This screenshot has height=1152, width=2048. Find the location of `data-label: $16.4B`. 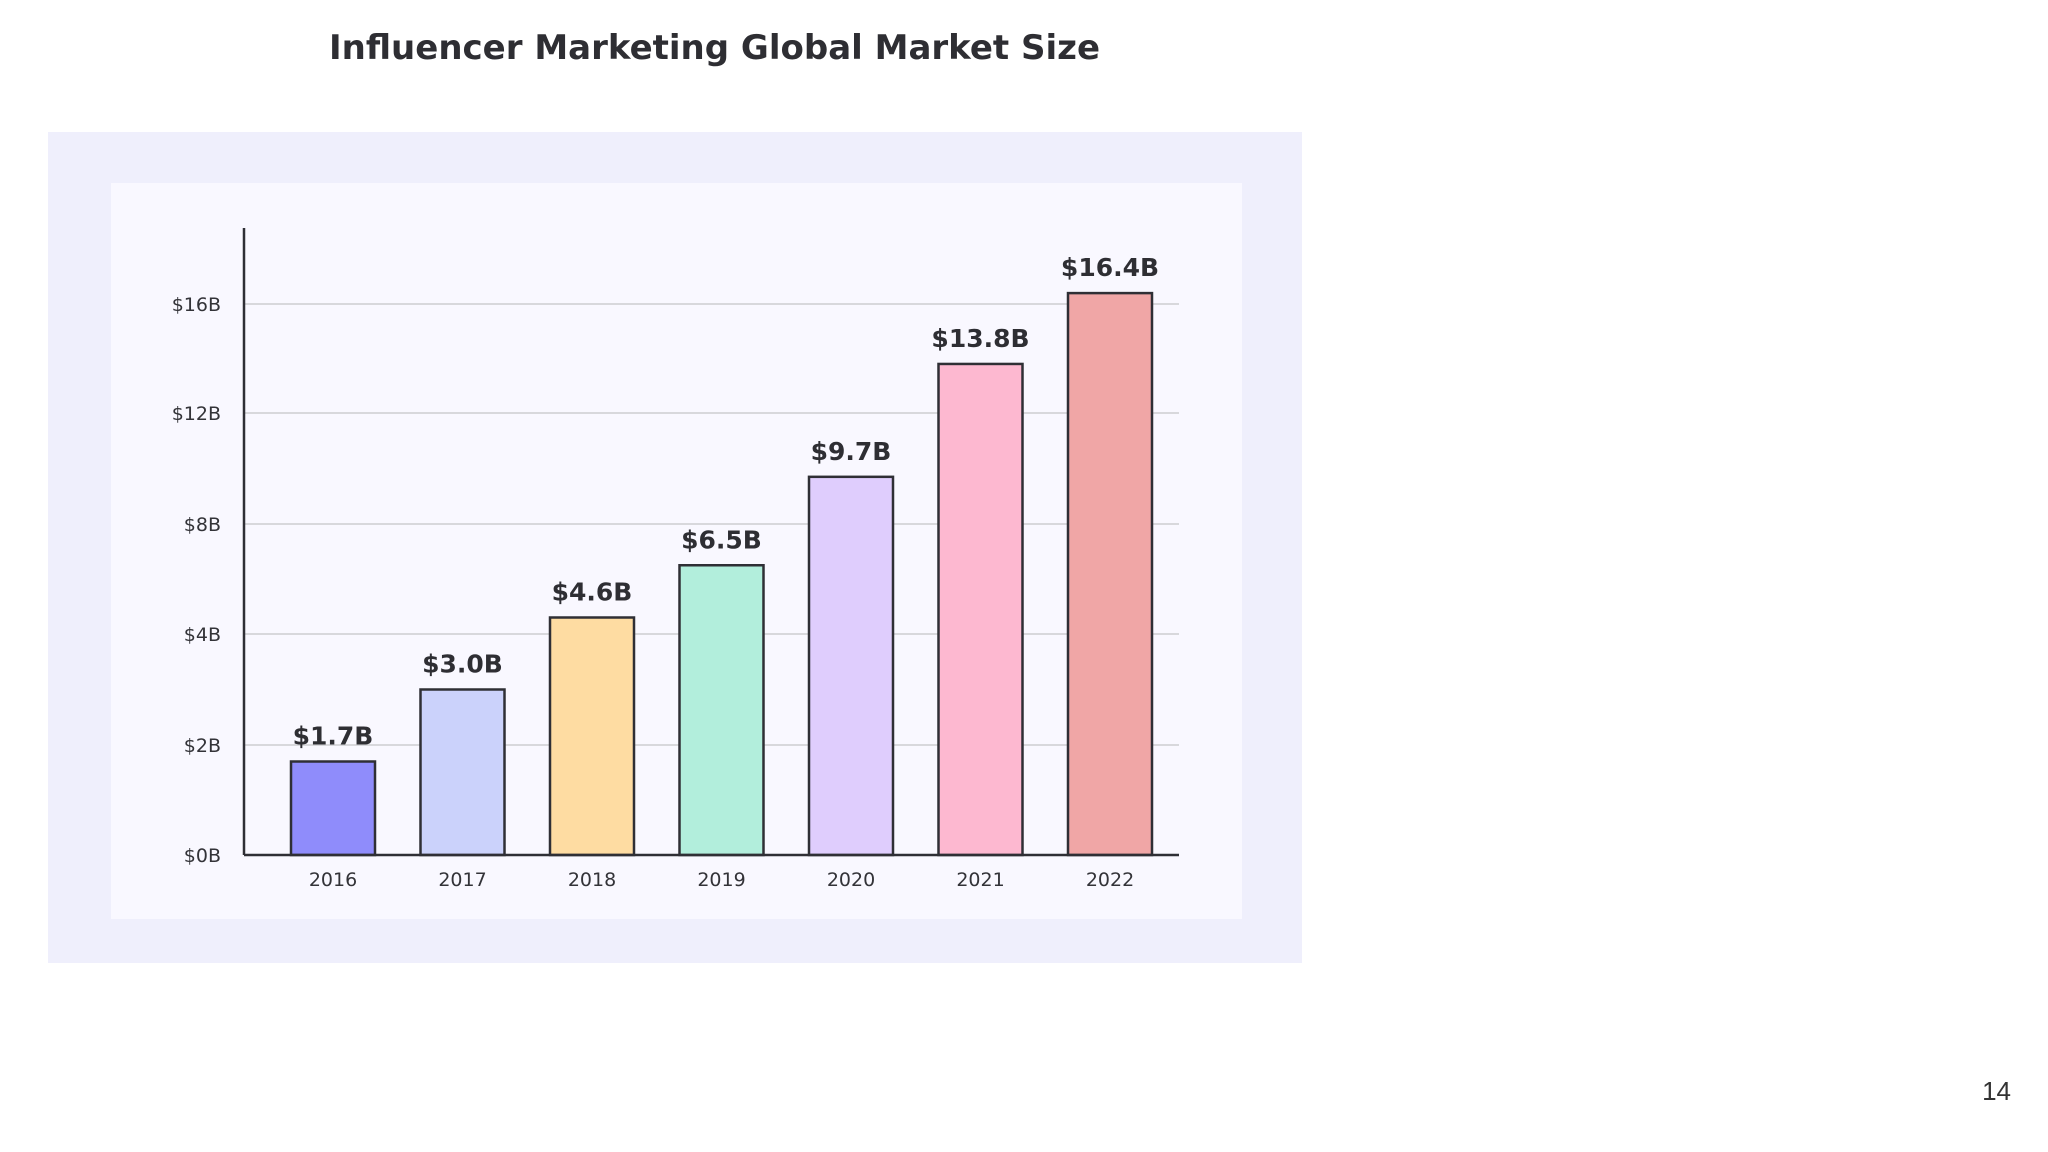

data-label: $16.4B is located at coordinates (1110, 267).